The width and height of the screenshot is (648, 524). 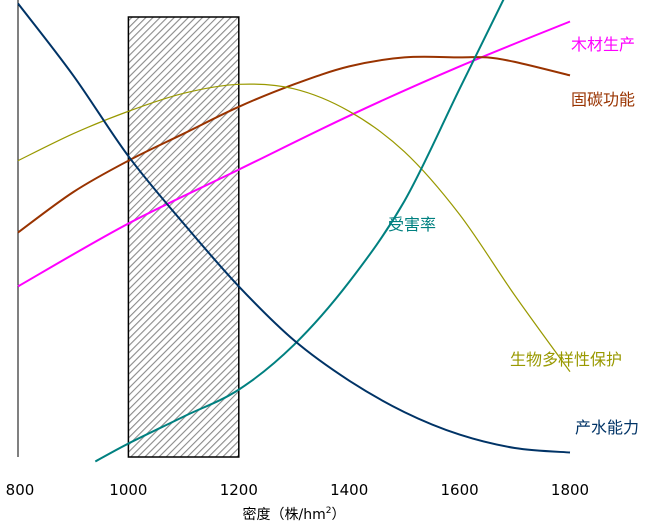 I want to click on series-label-0: 木材生产, so click(x=603, y=44).